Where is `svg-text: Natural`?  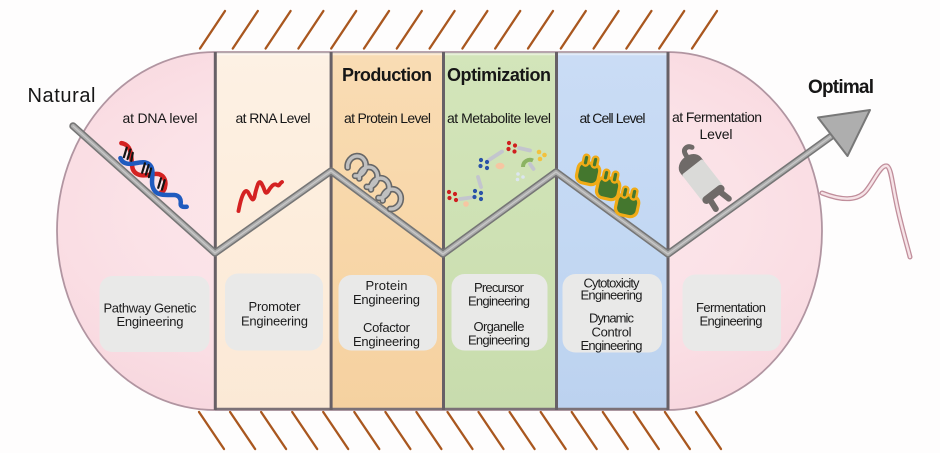
svg-text: Natural is located at coordinates (62, 96).